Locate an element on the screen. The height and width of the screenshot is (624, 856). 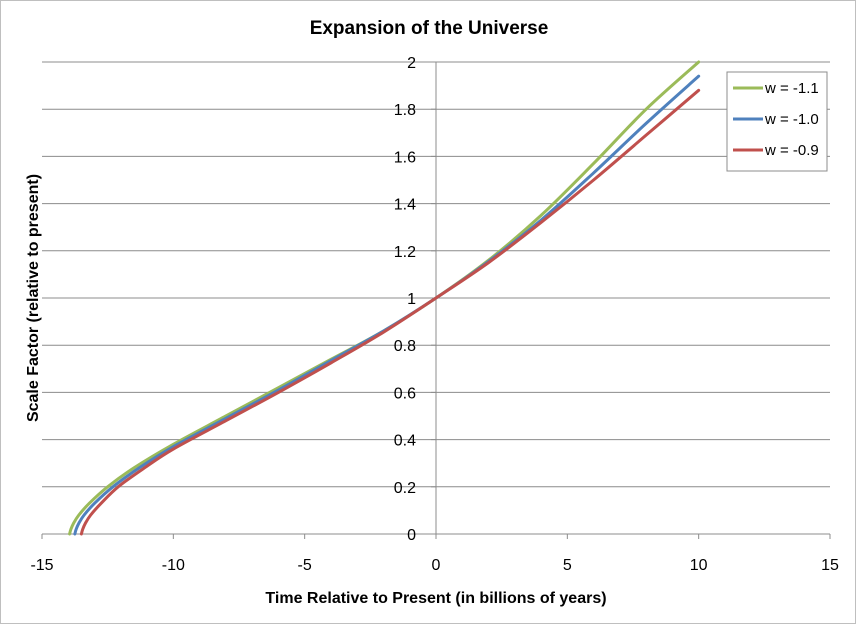
chart-title: Expansion of the Universe is located at coordinates (429, 28).